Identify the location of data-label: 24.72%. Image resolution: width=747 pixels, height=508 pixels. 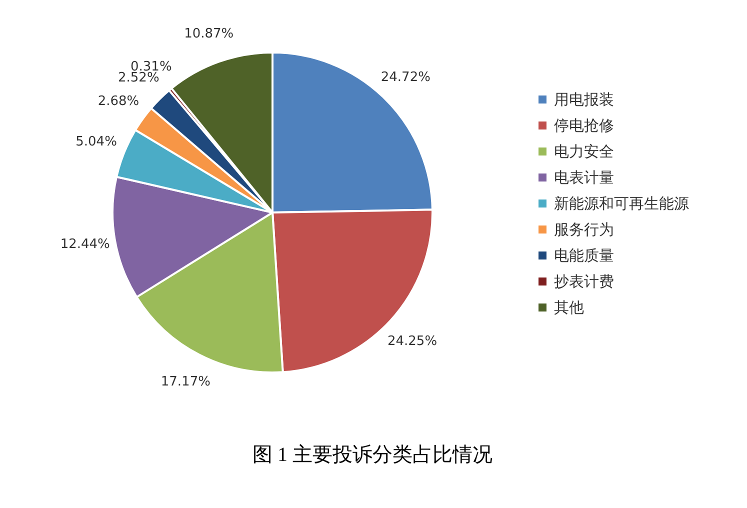
(405, 77).